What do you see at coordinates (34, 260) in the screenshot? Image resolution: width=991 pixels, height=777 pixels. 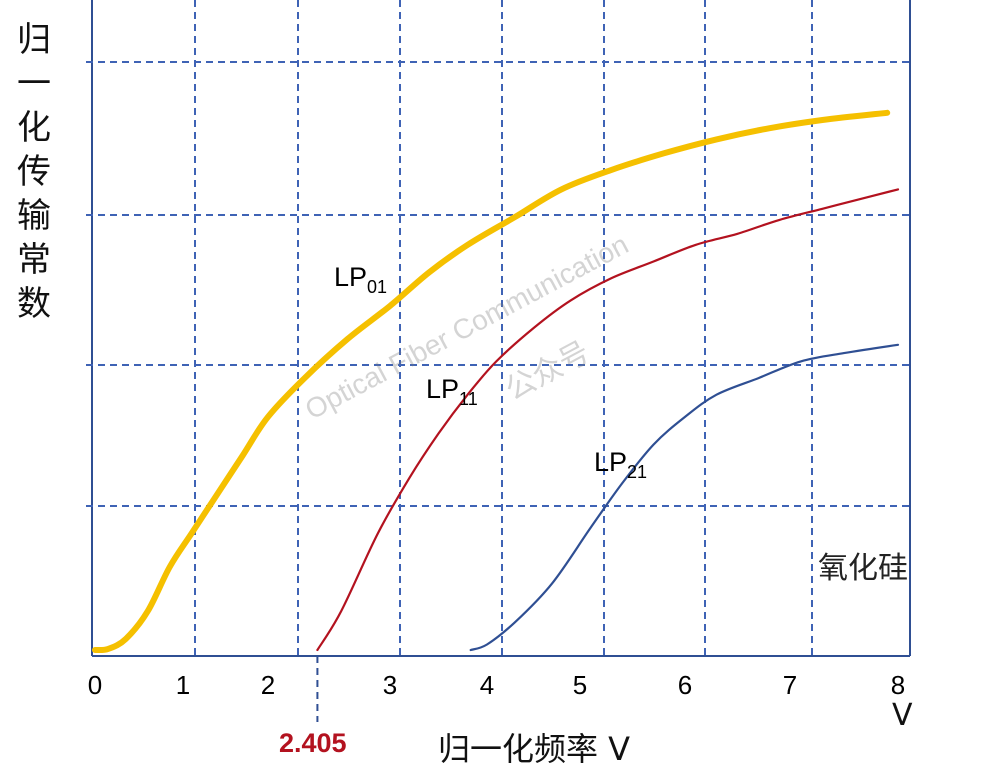 I see `y-axis-label-char: 常` at bounding box center [34, 260].